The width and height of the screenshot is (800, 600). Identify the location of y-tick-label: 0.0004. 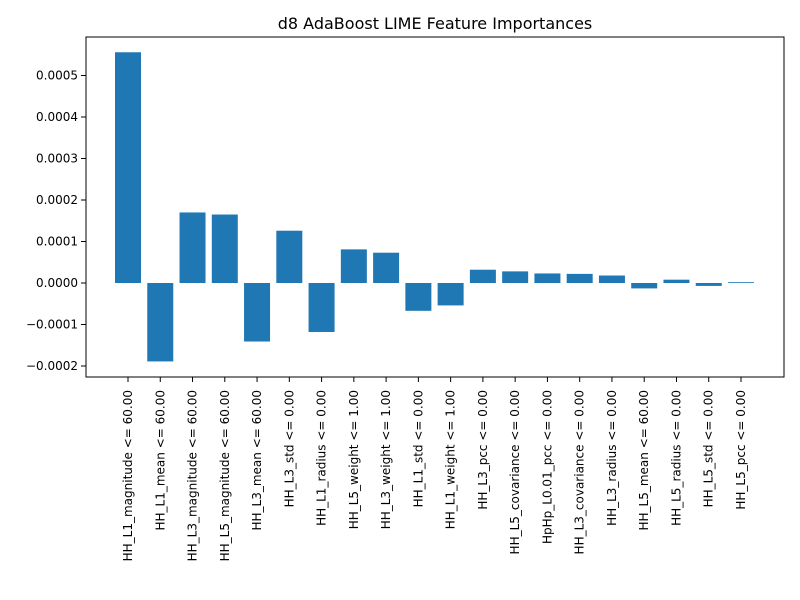
(57, 117).